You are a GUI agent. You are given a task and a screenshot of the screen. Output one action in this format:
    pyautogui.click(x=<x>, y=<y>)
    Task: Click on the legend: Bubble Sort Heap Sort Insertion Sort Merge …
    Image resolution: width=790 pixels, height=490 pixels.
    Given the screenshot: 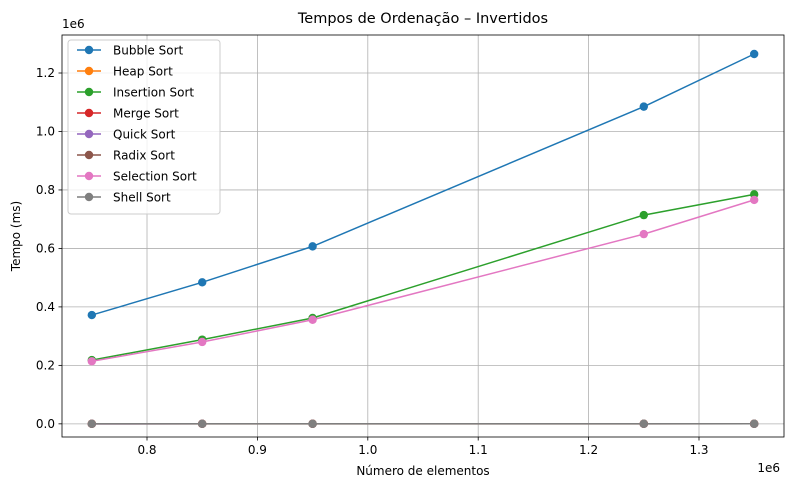 What is the action you would take?
    pyautogui.click(x=144, y=127)
    